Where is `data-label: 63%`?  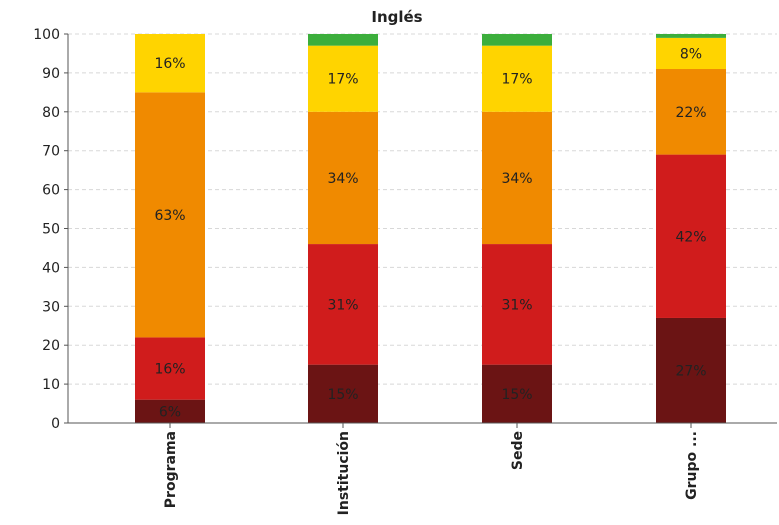
data-label: 63% is located at coordinates (169, 216).